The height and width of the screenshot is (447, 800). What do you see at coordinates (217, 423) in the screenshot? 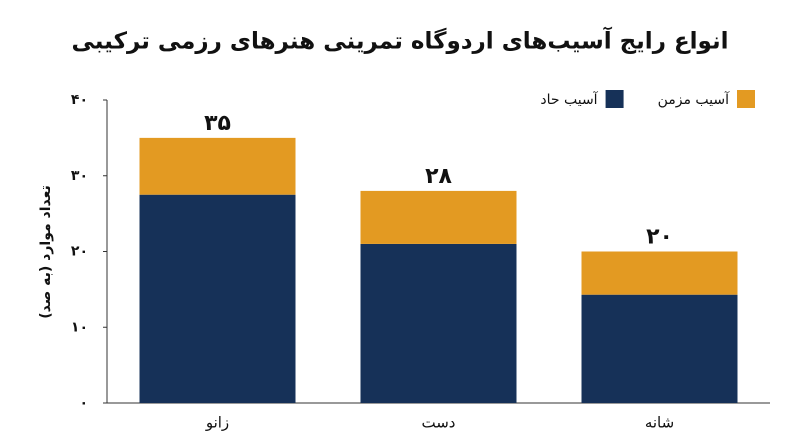
I see `x-tick-label: زانو` at bounding box center [217, 423].